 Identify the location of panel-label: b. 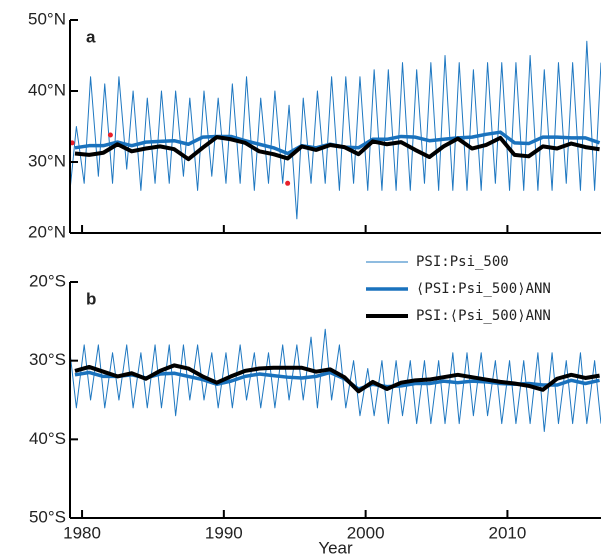
(91, 298).